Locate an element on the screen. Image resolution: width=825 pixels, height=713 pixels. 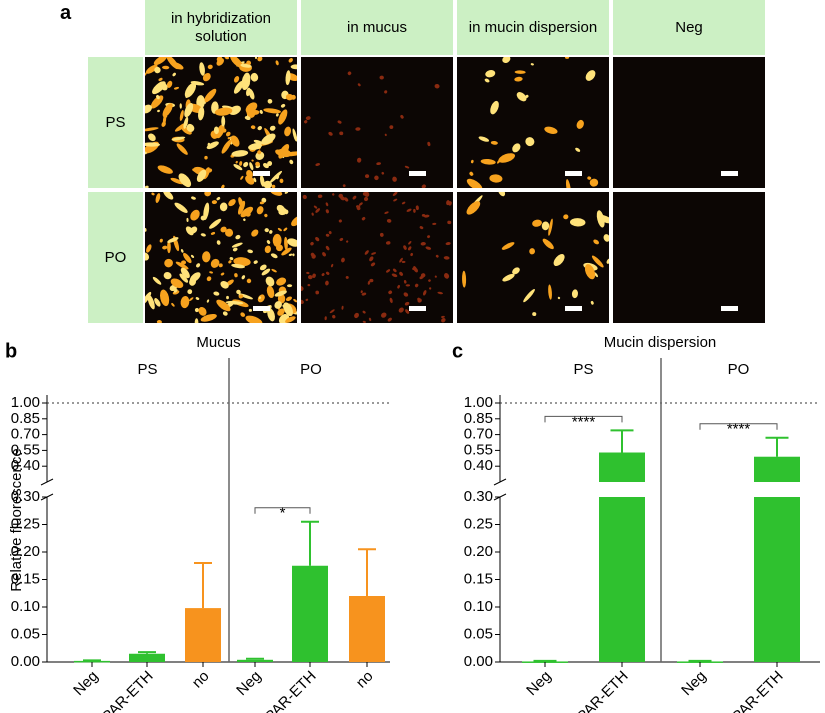
significance-bracket is located at coordinates (282, 510).